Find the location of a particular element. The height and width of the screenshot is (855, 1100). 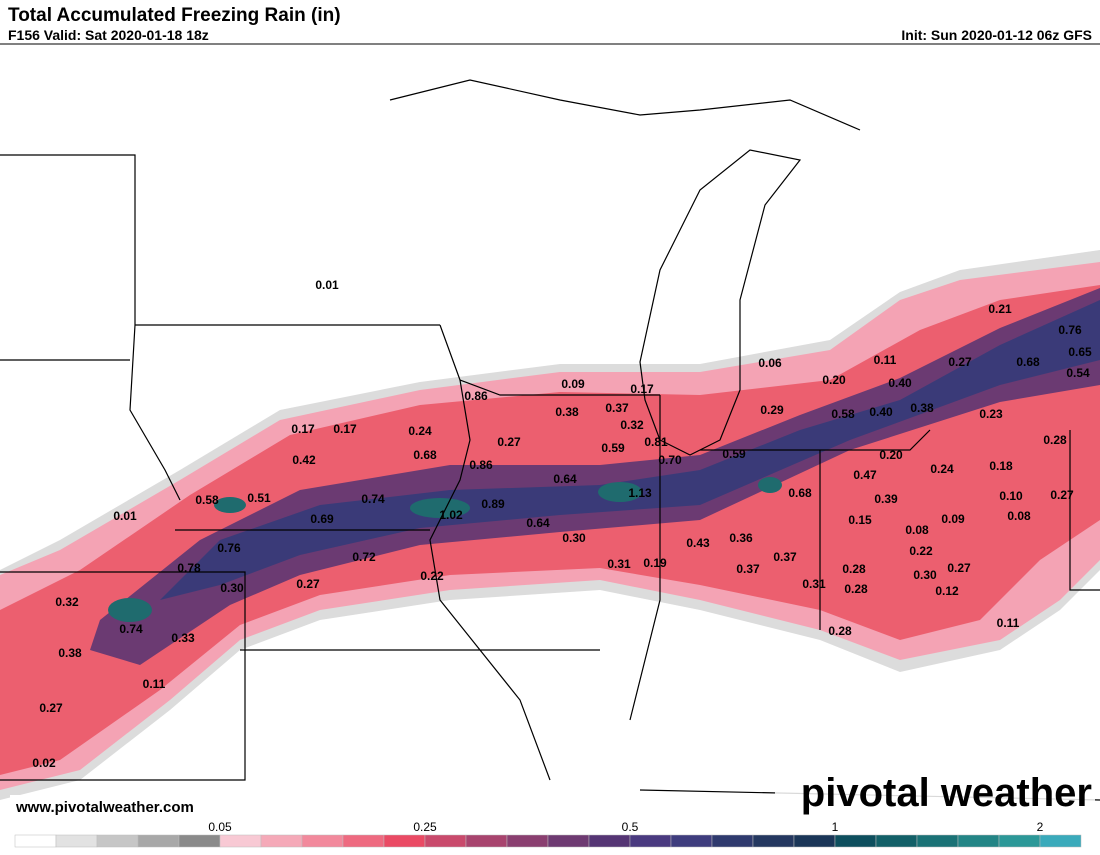

value-label: 0.06 is located at coordinates (770, 363).